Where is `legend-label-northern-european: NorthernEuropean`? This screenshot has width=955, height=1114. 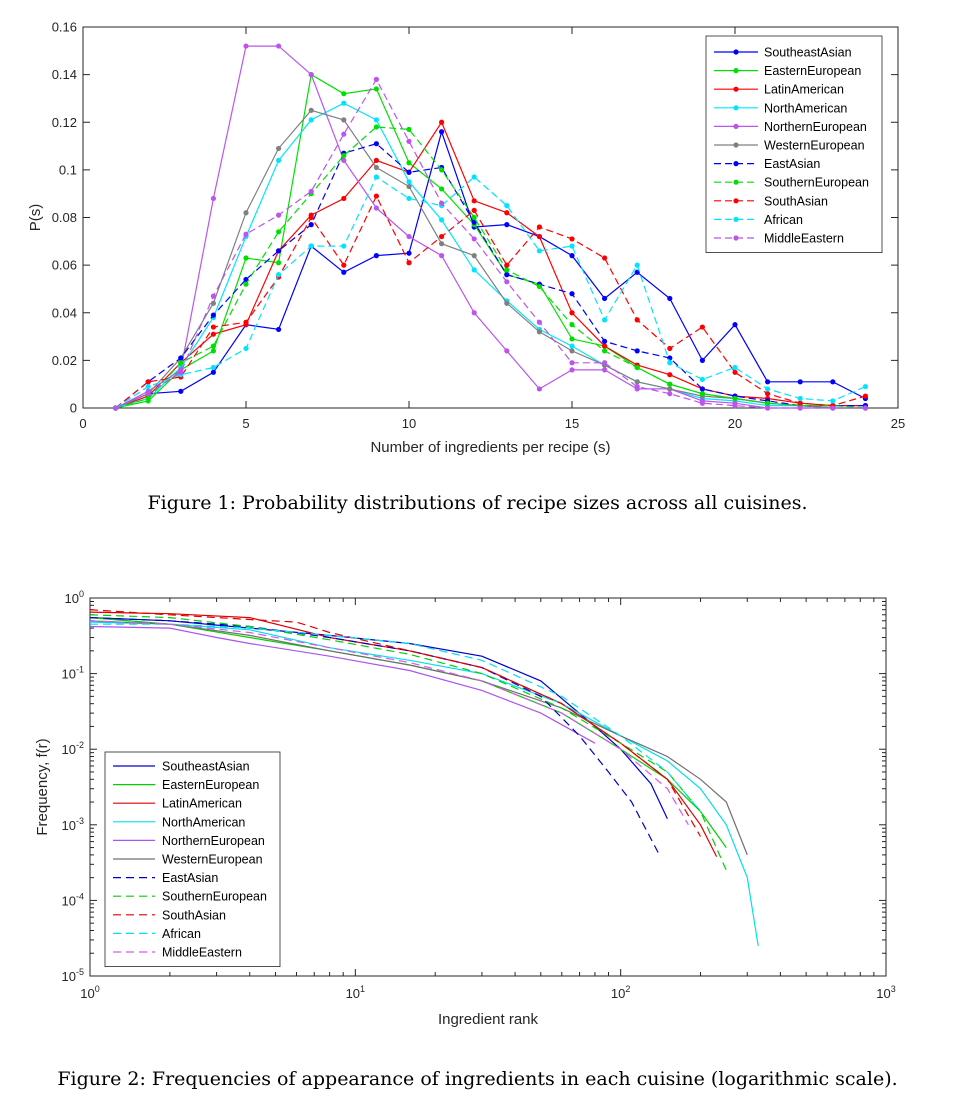
legend-label-northern-european: NorthernEuropean is located at coordinates (213, 841).